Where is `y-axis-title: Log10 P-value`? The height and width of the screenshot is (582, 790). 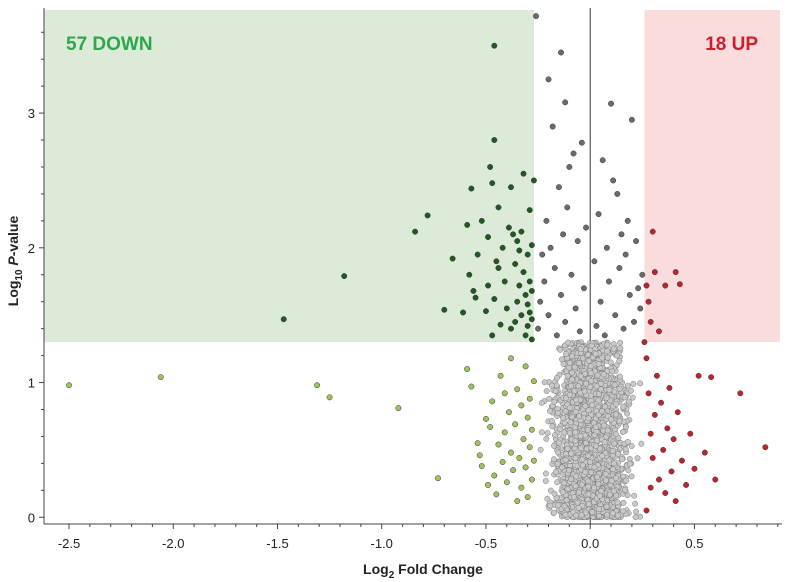
y-axis-title: Log10 P-value is located at coordinates (15, 261).